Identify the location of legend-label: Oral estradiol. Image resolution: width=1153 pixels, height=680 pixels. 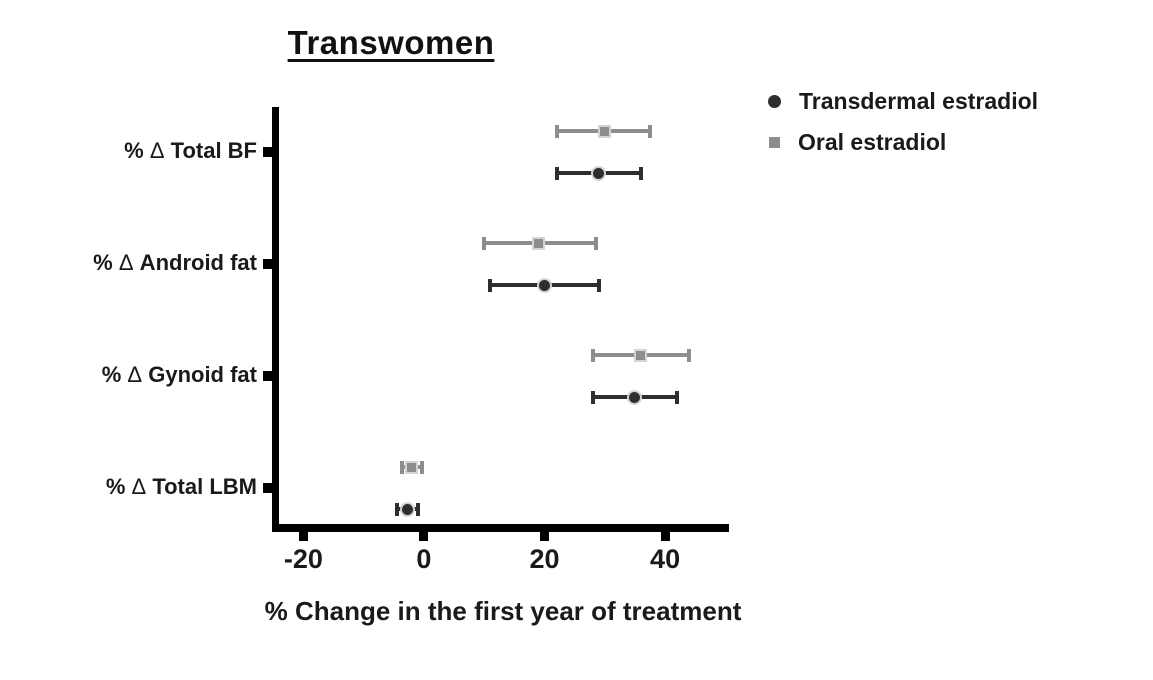
(872, 142).